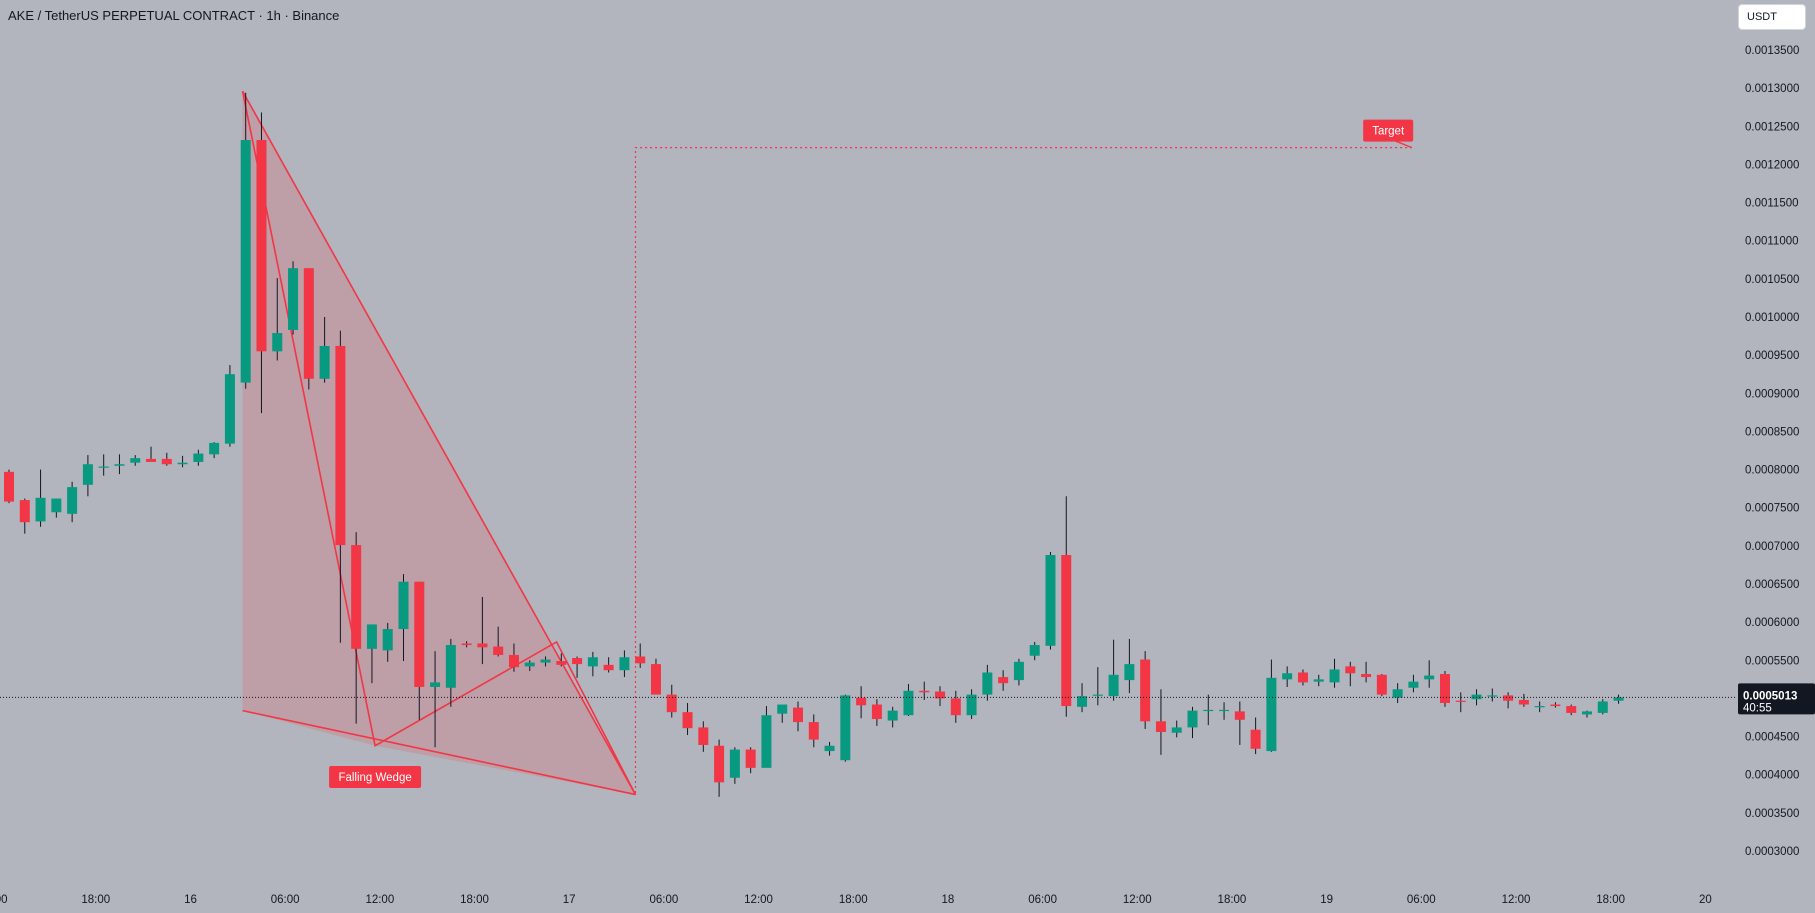  Describe the element at coordinates (1772, 204) in the screenshot. I see `y-tick-label: 0.0011500` at that location.